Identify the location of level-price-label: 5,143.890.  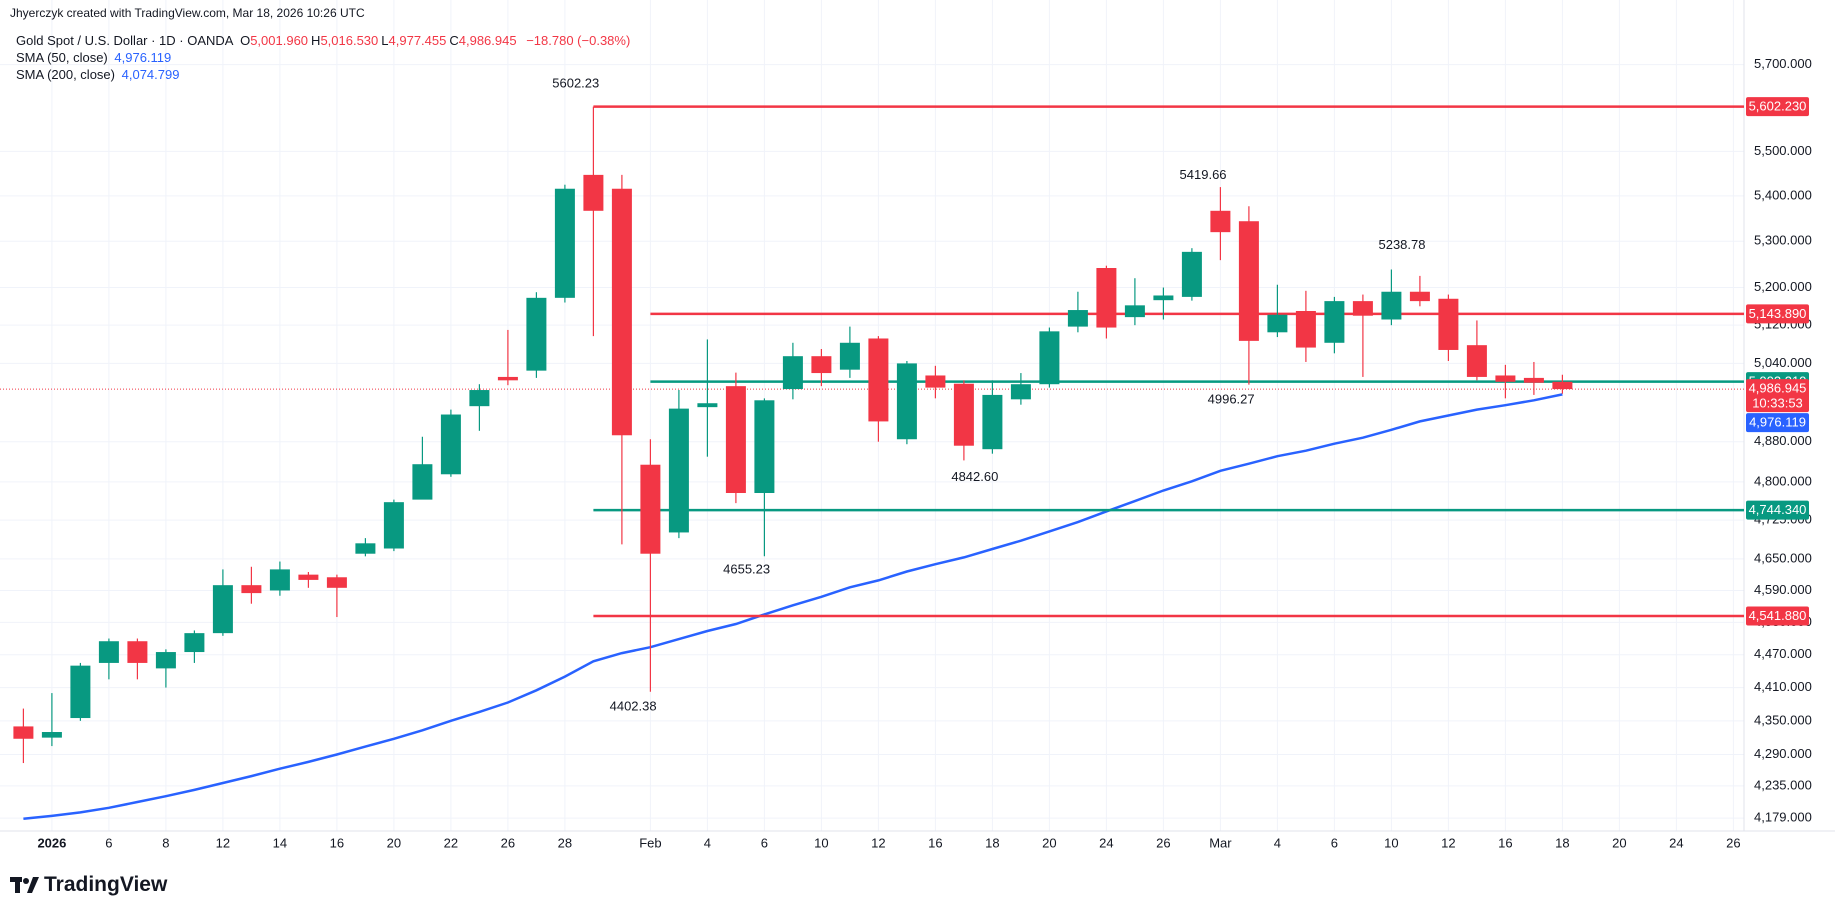
(1778, 313).